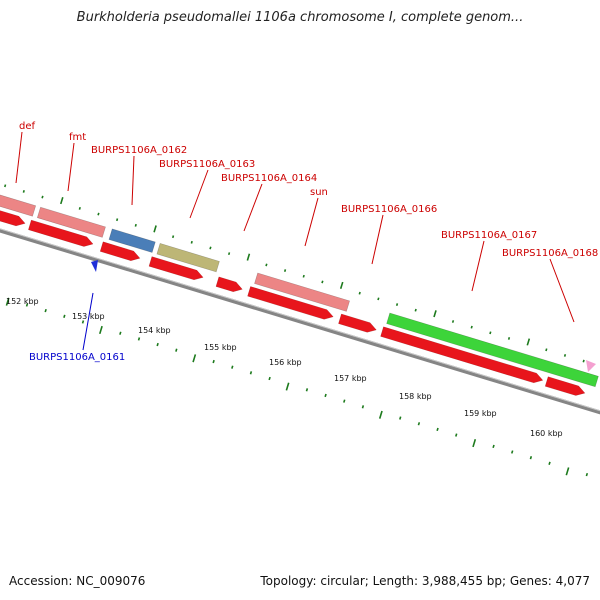  I want to click on ruler-label: 157 kbp, so click(350, 378).